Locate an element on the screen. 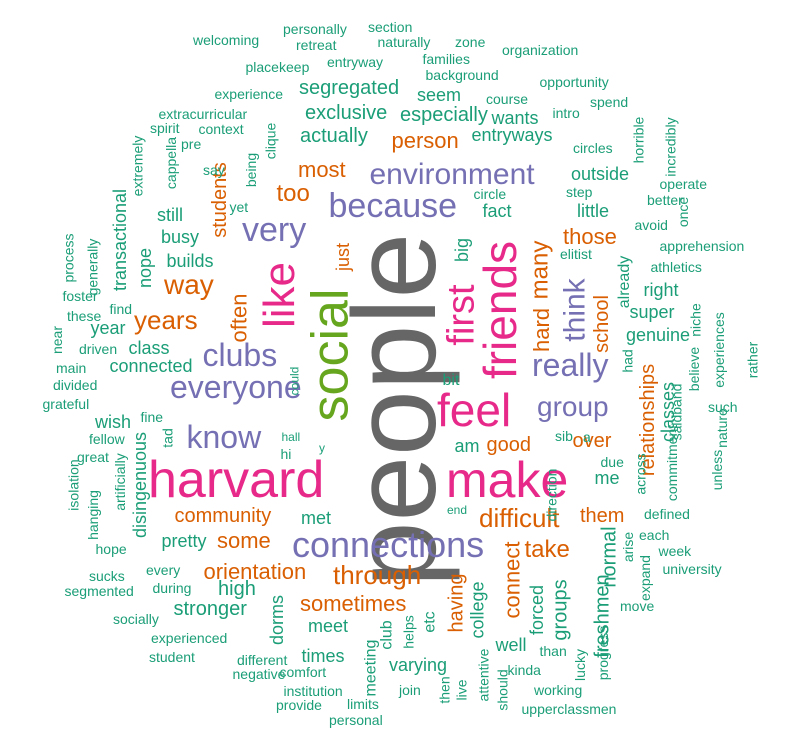  word-live: live is located at coordinates (461, 690).